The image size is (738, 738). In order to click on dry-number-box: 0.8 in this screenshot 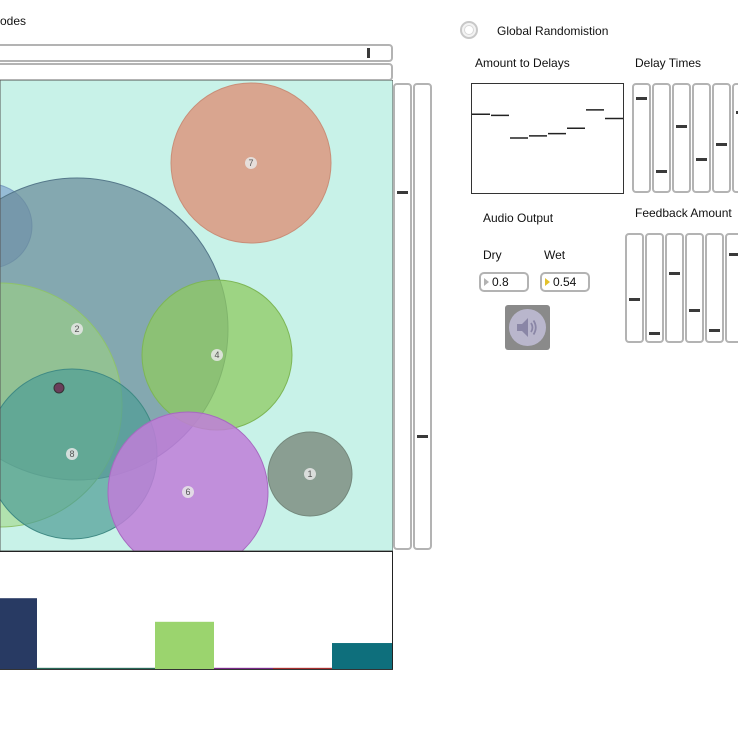, I will do `click(504, 282)`.